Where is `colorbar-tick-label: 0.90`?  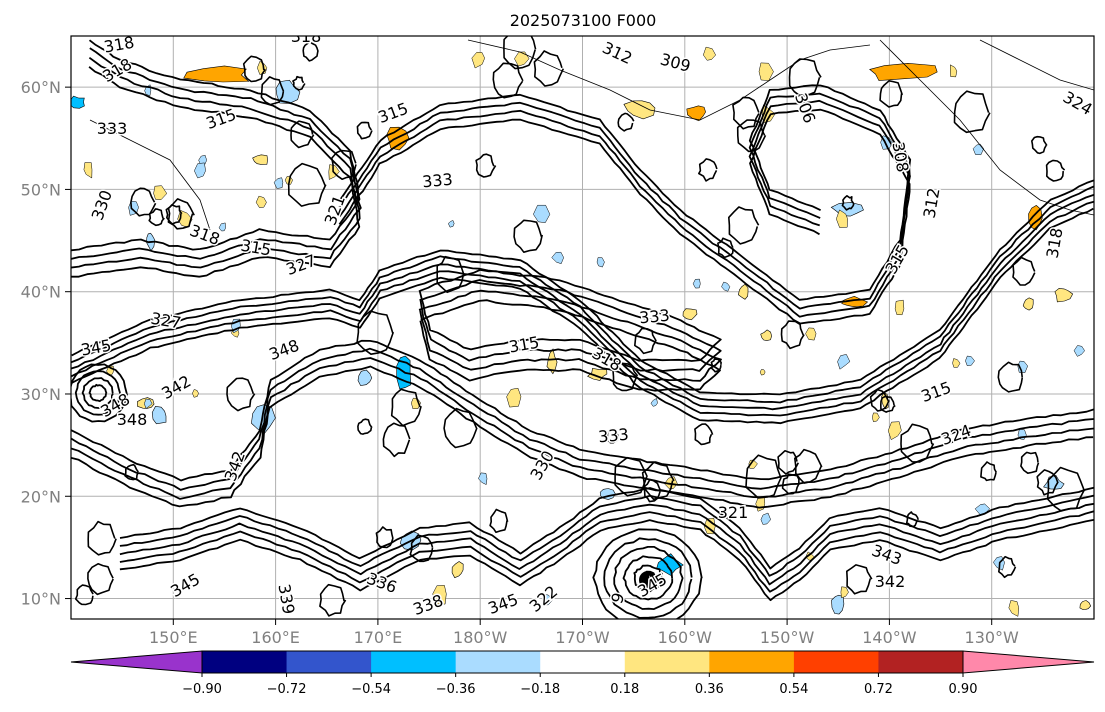
colorbar-tick-label: 0.90 is located at coordinates (963, 689).